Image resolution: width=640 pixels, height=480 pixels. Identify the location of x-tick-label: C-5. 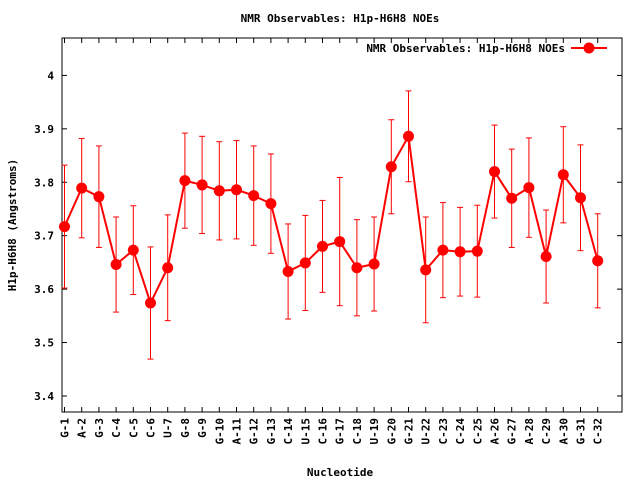
(133, 428).